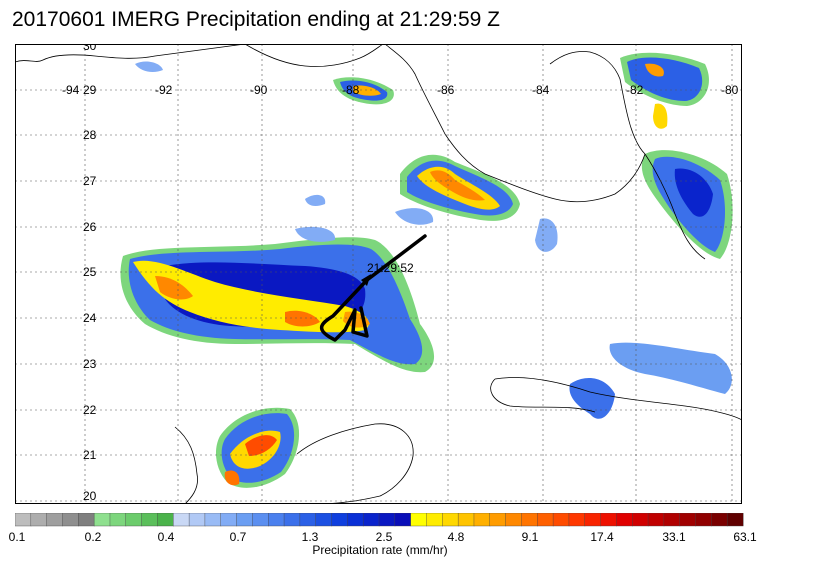  Describe the element at coordinates (745, 537) in the screenshot. I see `colorbar-tick-label: 63.1` at that location.